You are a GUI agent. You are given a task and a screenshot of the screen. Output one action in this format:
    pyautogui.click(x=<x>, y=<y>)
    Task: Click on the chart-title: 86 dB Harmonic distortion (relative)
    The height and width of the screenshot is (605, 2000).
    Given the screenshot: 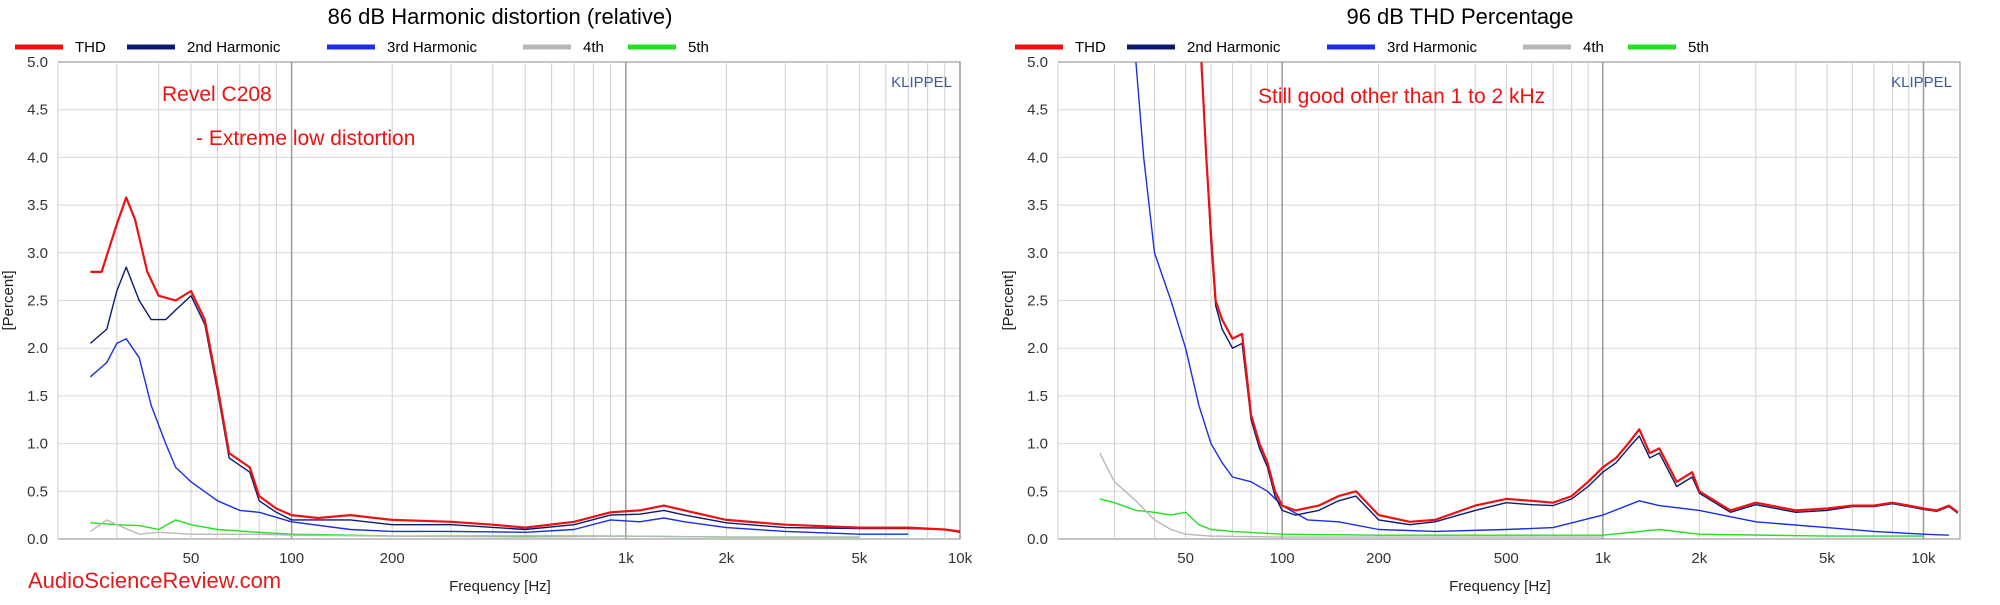 What is the action you would take?
    pyautogui.click(x=500, y=16)
    